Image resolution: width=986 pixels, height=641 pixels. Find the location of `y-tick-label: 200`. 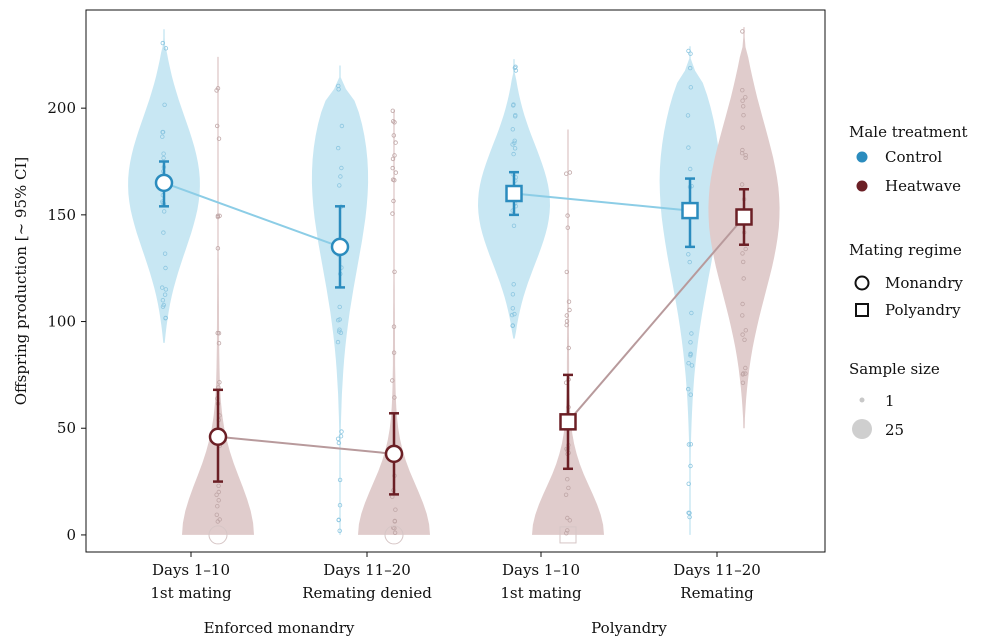

y-tick-label: 200 is located at coordinates (61, 108).